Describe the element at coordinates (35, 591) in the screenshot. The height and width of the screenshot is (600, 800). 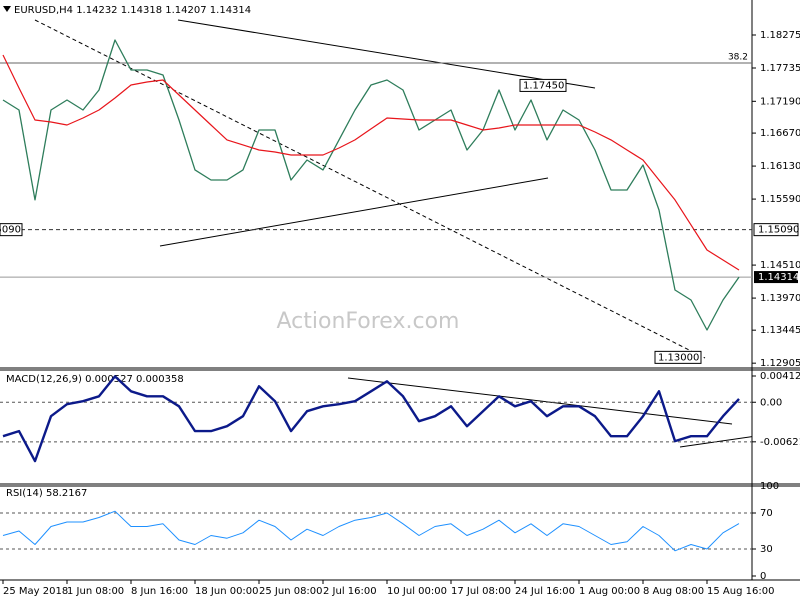
I see `x-tick-label: 25 May 2018` at that location.